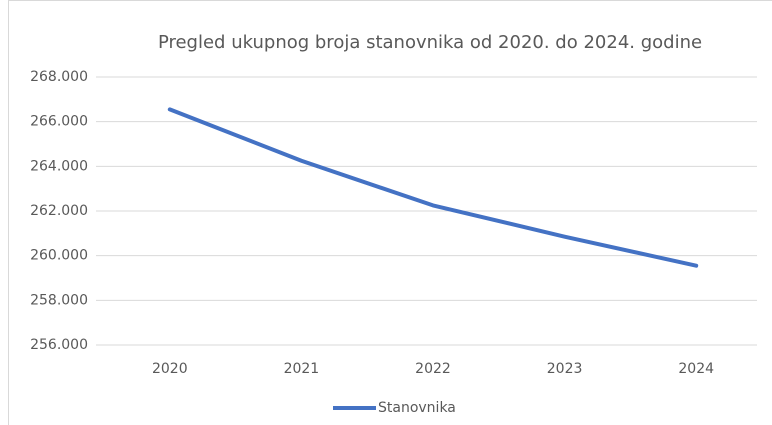 This screenshot has width=772, height=425. I want to click on y-tick-label: 268.000, so click(59, 77).